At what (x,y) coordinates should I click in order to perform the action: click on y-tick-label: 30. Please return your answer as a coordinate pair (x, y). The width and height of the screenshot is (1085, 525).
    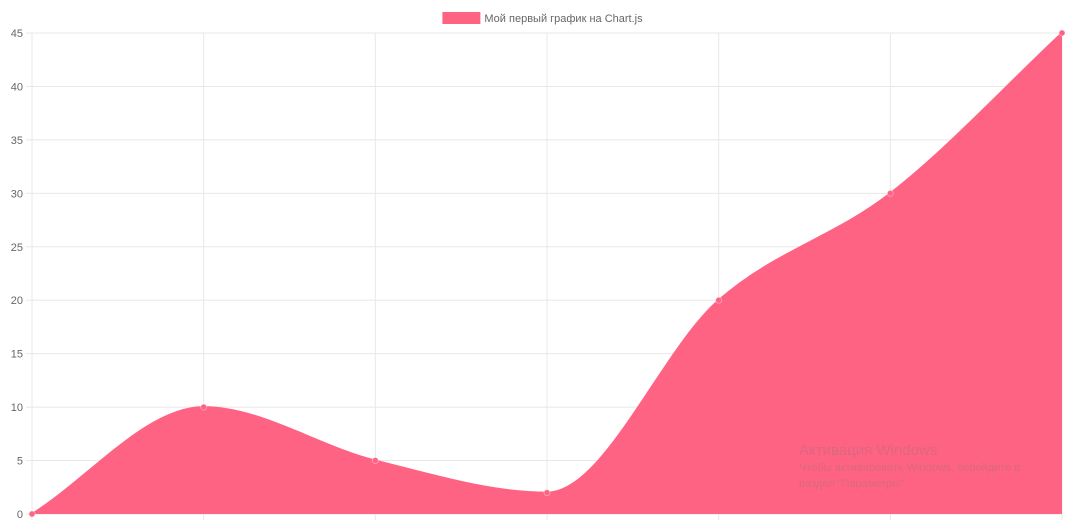
    Looking at the image, I should click on (17, 194).